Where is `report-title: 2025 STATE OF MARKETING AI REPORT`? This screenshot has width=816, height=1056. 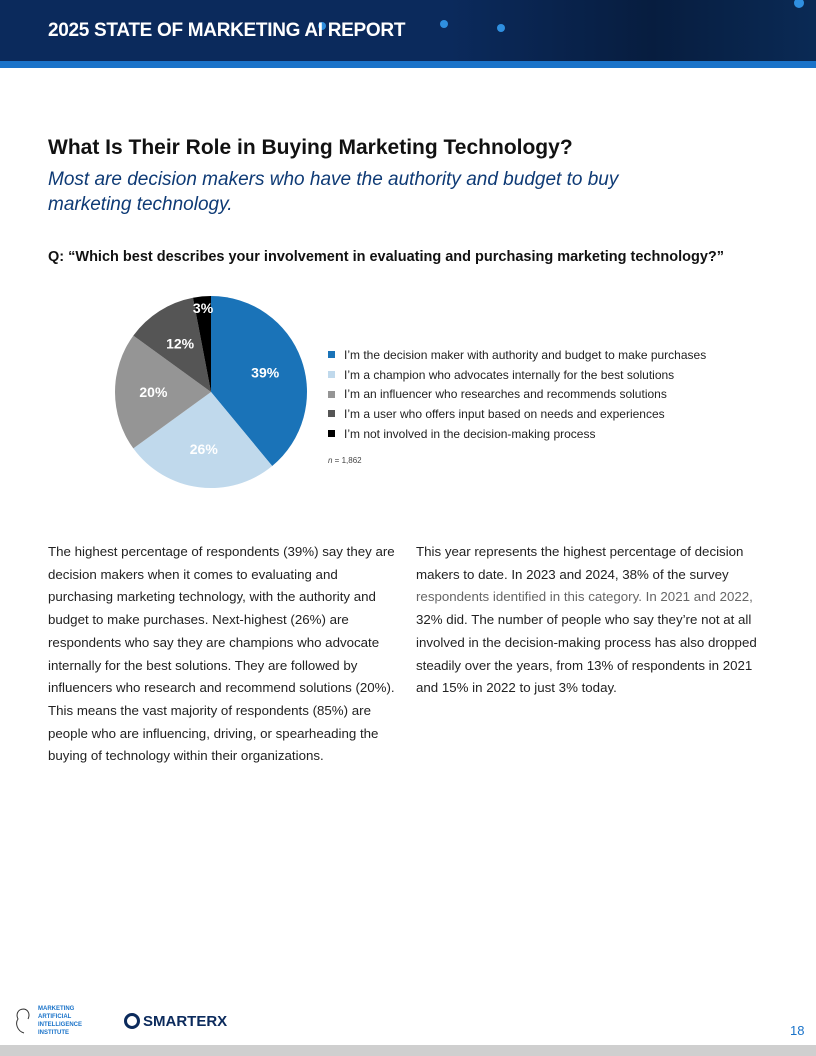 report-title: 2025 STATE OF MARKETING AI REPORT is located at coordinates (227, 30).